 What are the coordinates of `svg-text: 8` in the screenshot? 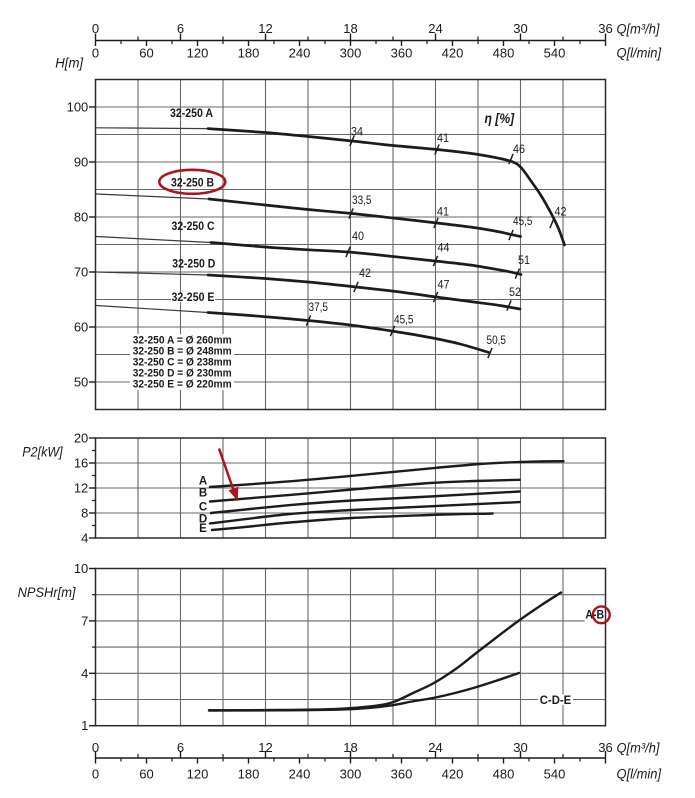 It's located at (84, 513).